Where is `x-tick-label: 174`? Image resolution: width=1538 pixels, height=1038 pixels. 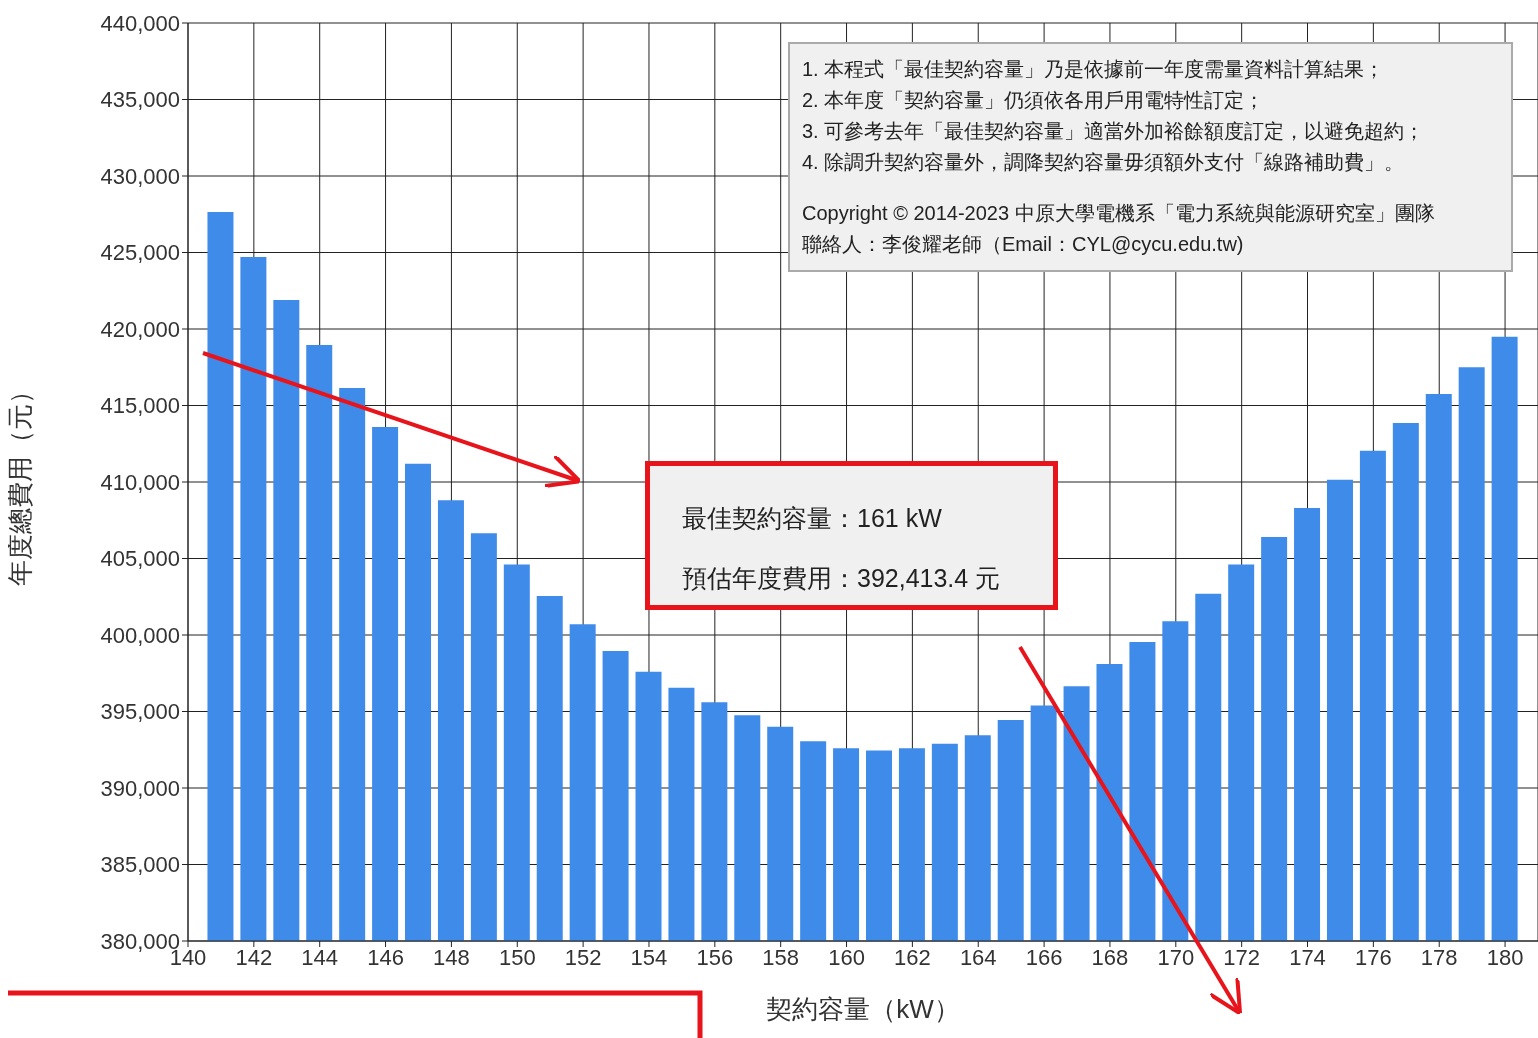 x-tick-label: 174 is located at coordinates (1307, 957).